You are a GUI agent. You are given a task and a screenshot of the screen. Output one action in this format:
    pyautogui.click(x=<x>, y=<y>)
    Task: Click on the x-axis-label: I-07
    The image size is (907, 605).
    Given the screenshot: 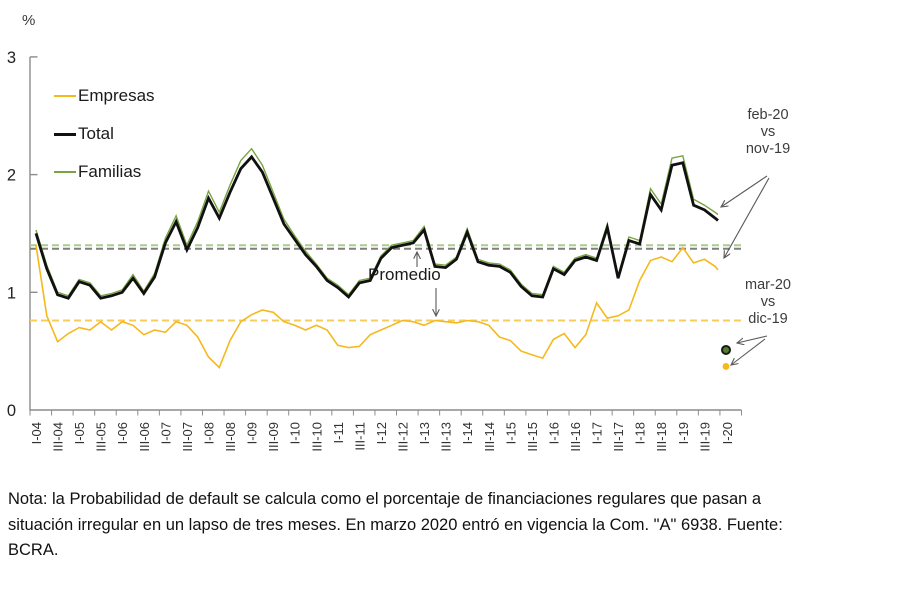 What is the action you would take?
    pyautogui.click(x=165, y=433)
    